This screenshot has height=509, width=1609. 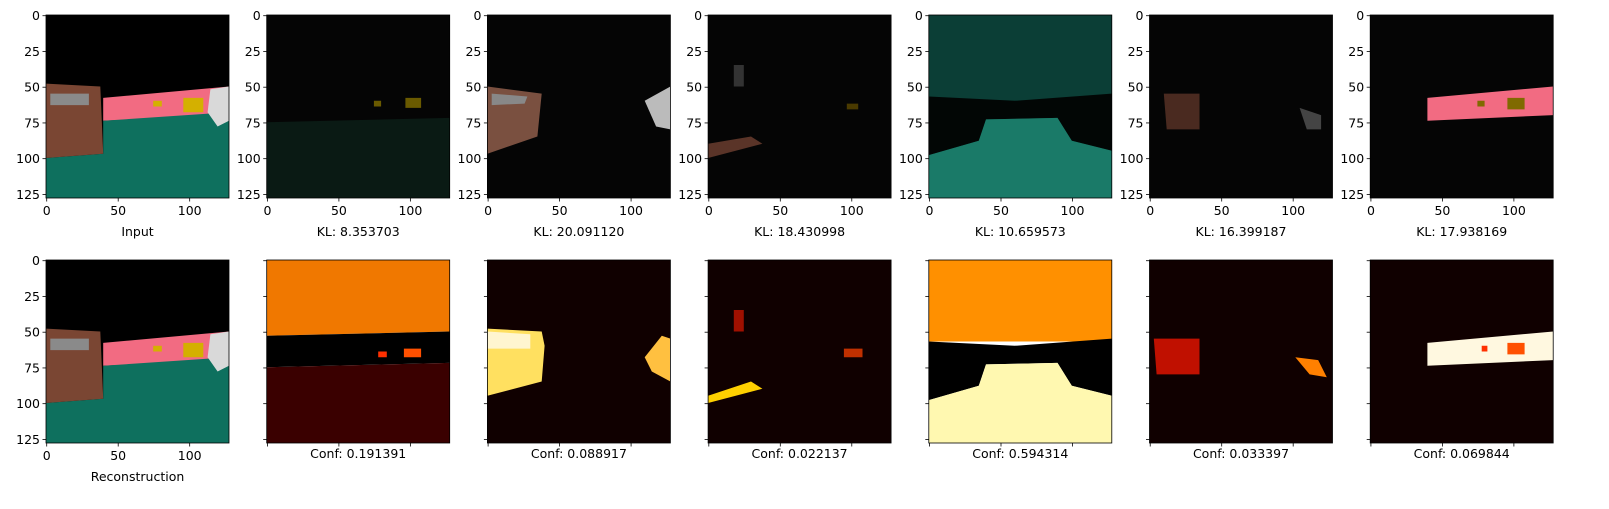 I want to click on axes-label: KL: 10.659573, so click(x=1020, y=231).